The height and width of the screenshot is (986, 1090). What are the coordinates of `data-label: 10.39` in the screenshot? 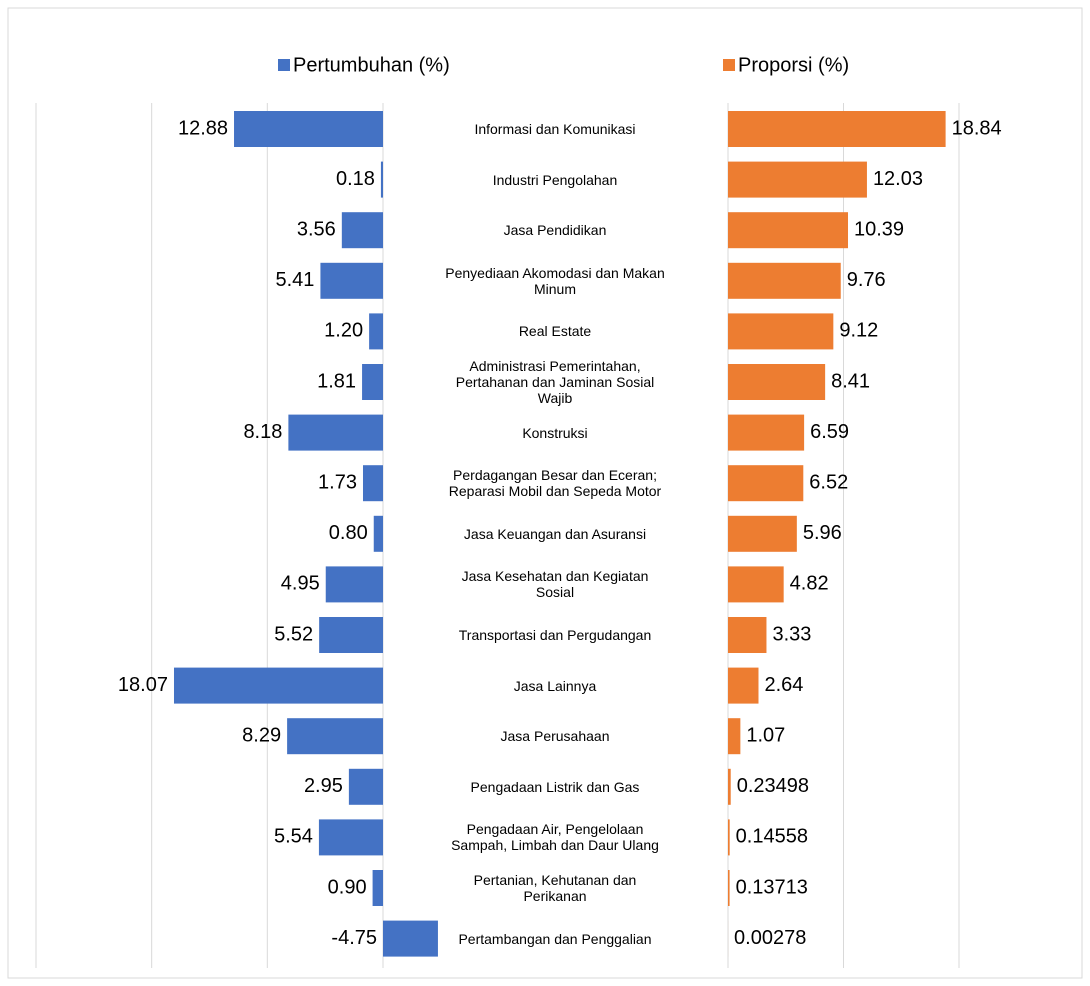 It's located at (879, 229).